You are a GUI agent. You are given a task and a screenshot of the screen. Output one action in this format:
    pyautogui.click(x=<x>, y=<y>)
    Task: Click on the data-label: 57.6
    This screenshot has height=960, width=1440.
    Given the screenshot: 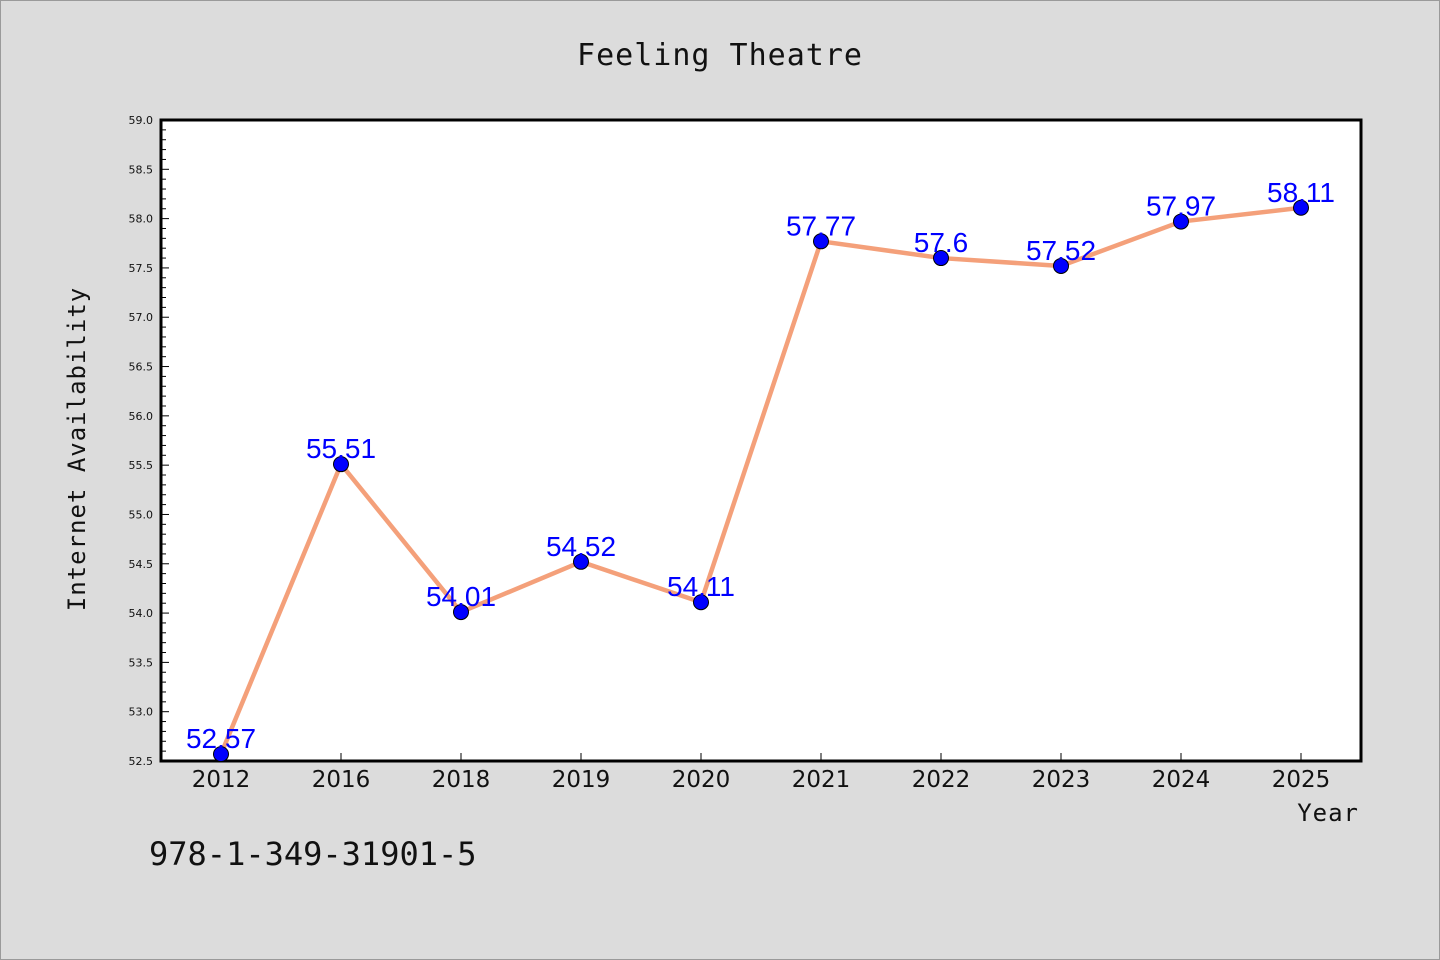 What is the action you would take?
    pyautogui.click(x=941, y=242)
    